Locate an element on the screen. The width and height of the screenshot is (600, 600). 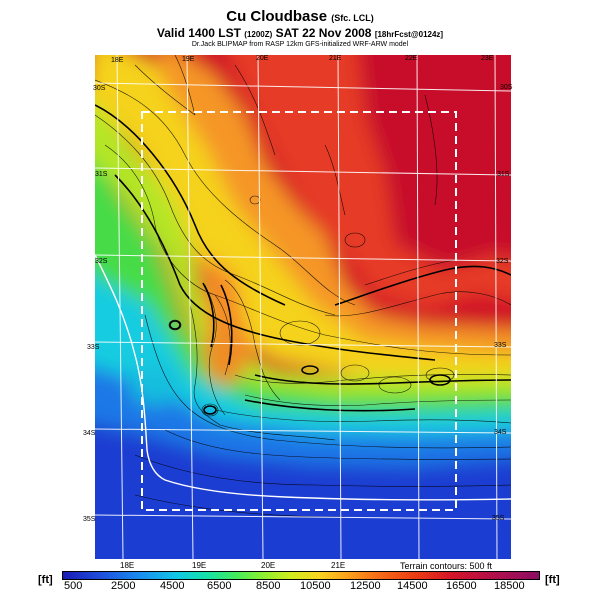
lat-label-32s-left: 32S is located at coordinates (101, 261).